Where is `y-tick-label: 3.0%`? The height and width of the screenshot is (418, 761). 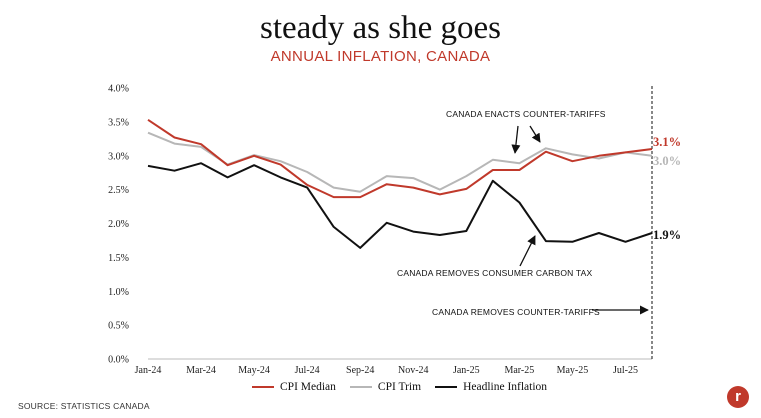 y-tick-label: 3.0% is located at coordinates (118, 156).